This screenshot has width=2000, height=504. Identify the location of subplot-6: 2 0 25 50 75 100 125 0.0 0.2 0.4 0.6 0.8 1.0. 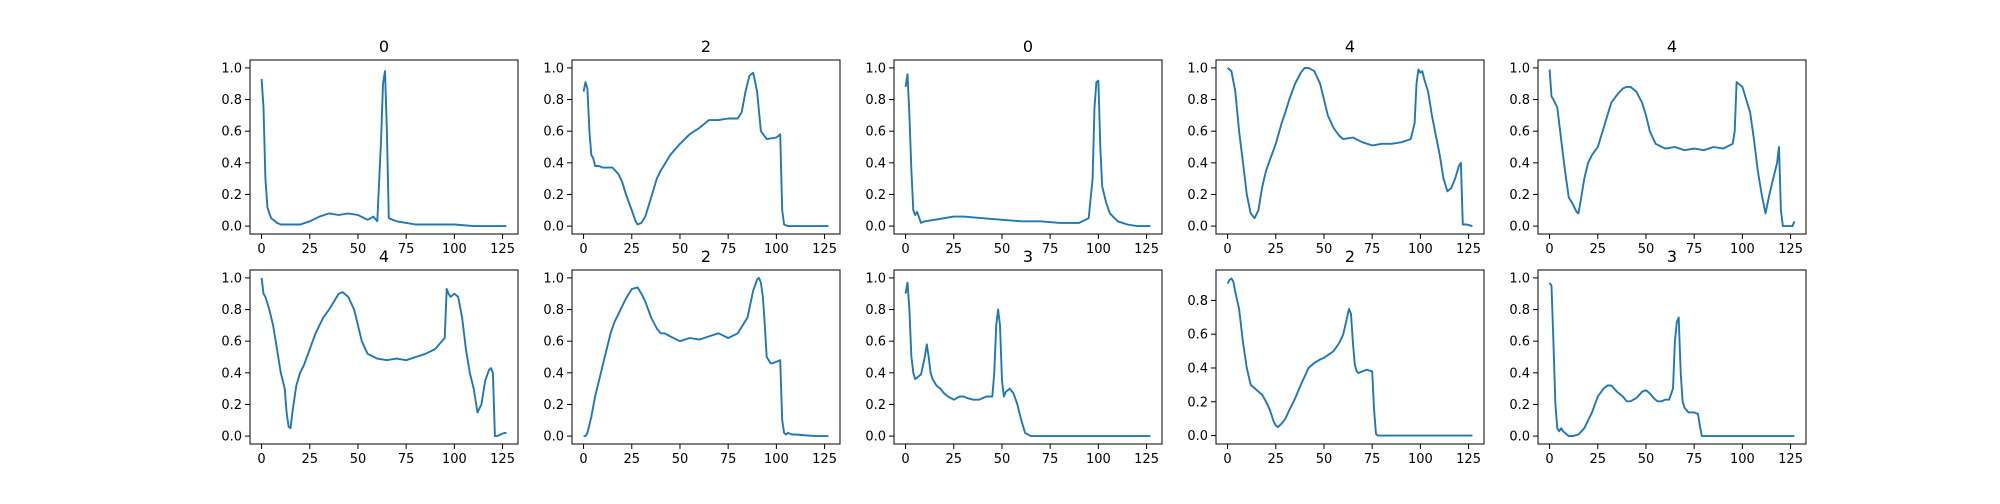
(692, 357).